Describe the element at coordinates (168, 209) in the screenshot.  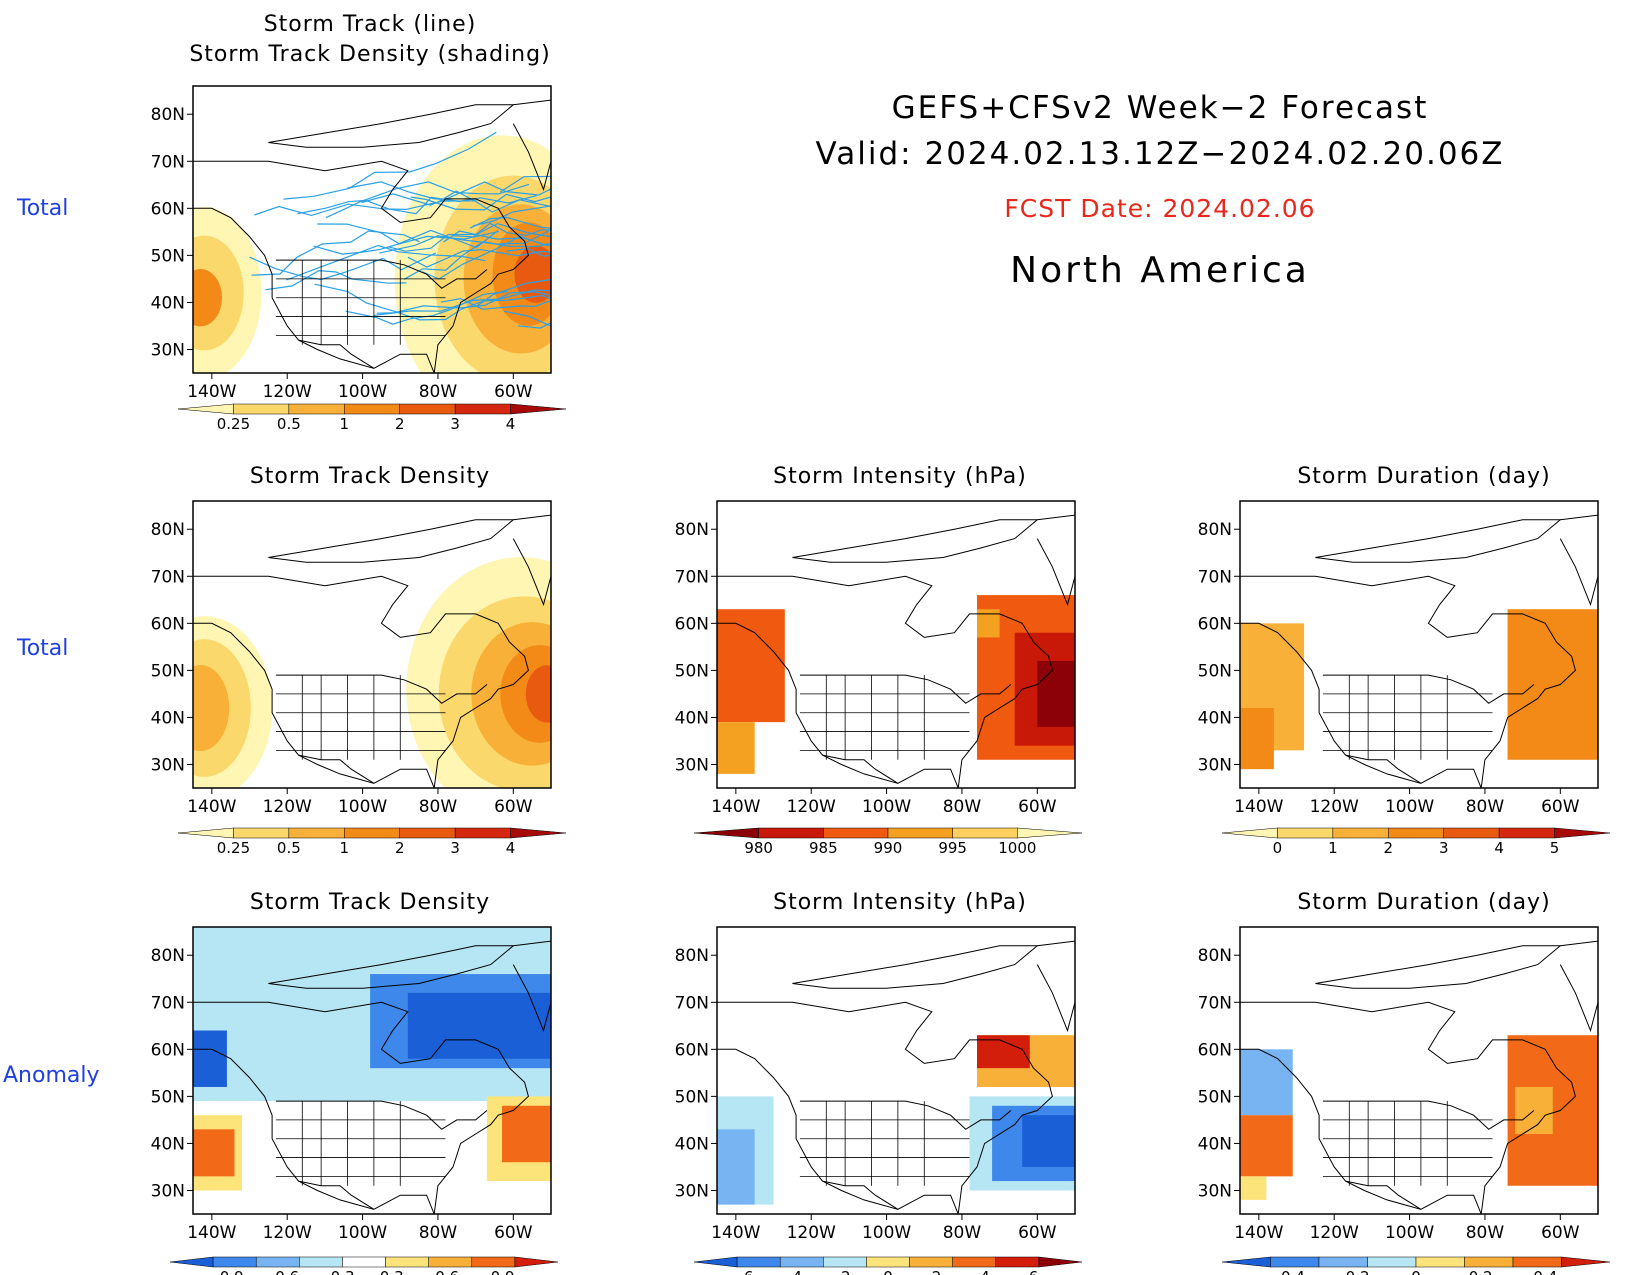
I see `lat-label: 60N` at that location.